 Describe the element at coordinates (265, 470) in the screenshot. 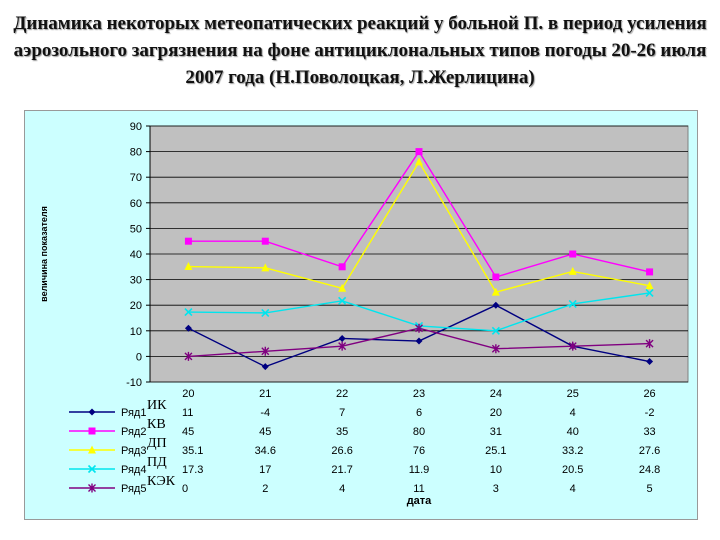

I see `data-table-cell: 17` at that location.